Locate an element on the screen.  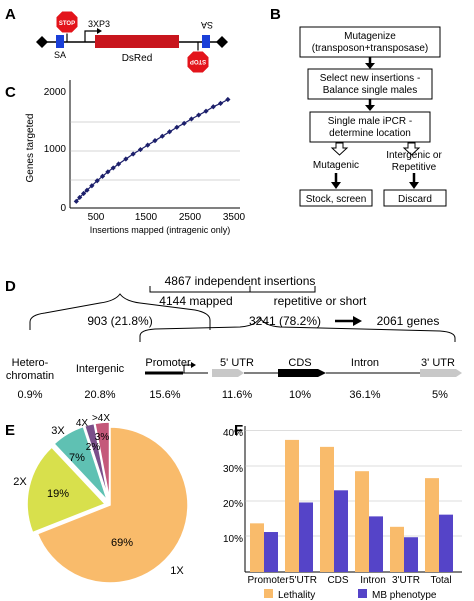
legend-lethality: Lethality is located at coordinates (296, 595).